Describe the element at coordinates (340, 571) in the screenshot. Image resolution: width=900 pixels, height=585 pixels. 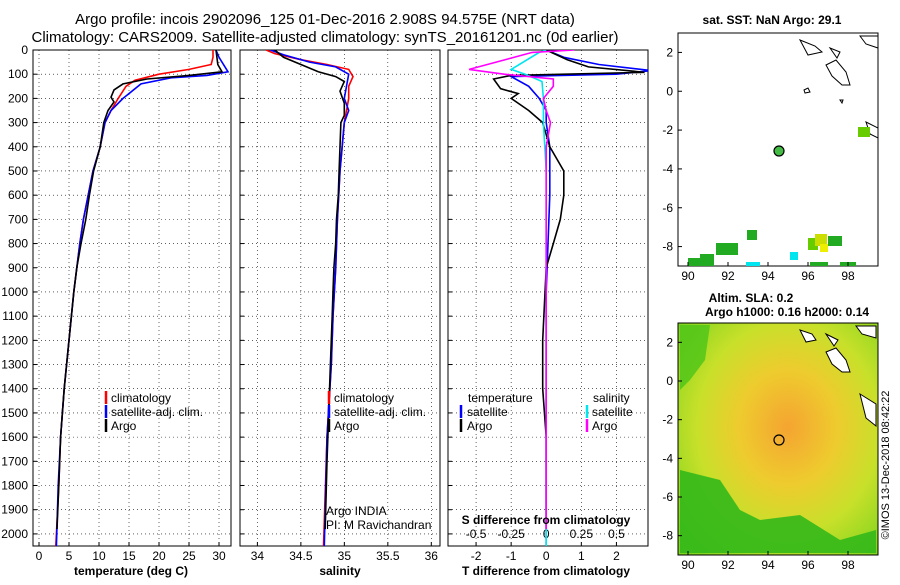
I see `salinity-xlabel: salinity` at that location.